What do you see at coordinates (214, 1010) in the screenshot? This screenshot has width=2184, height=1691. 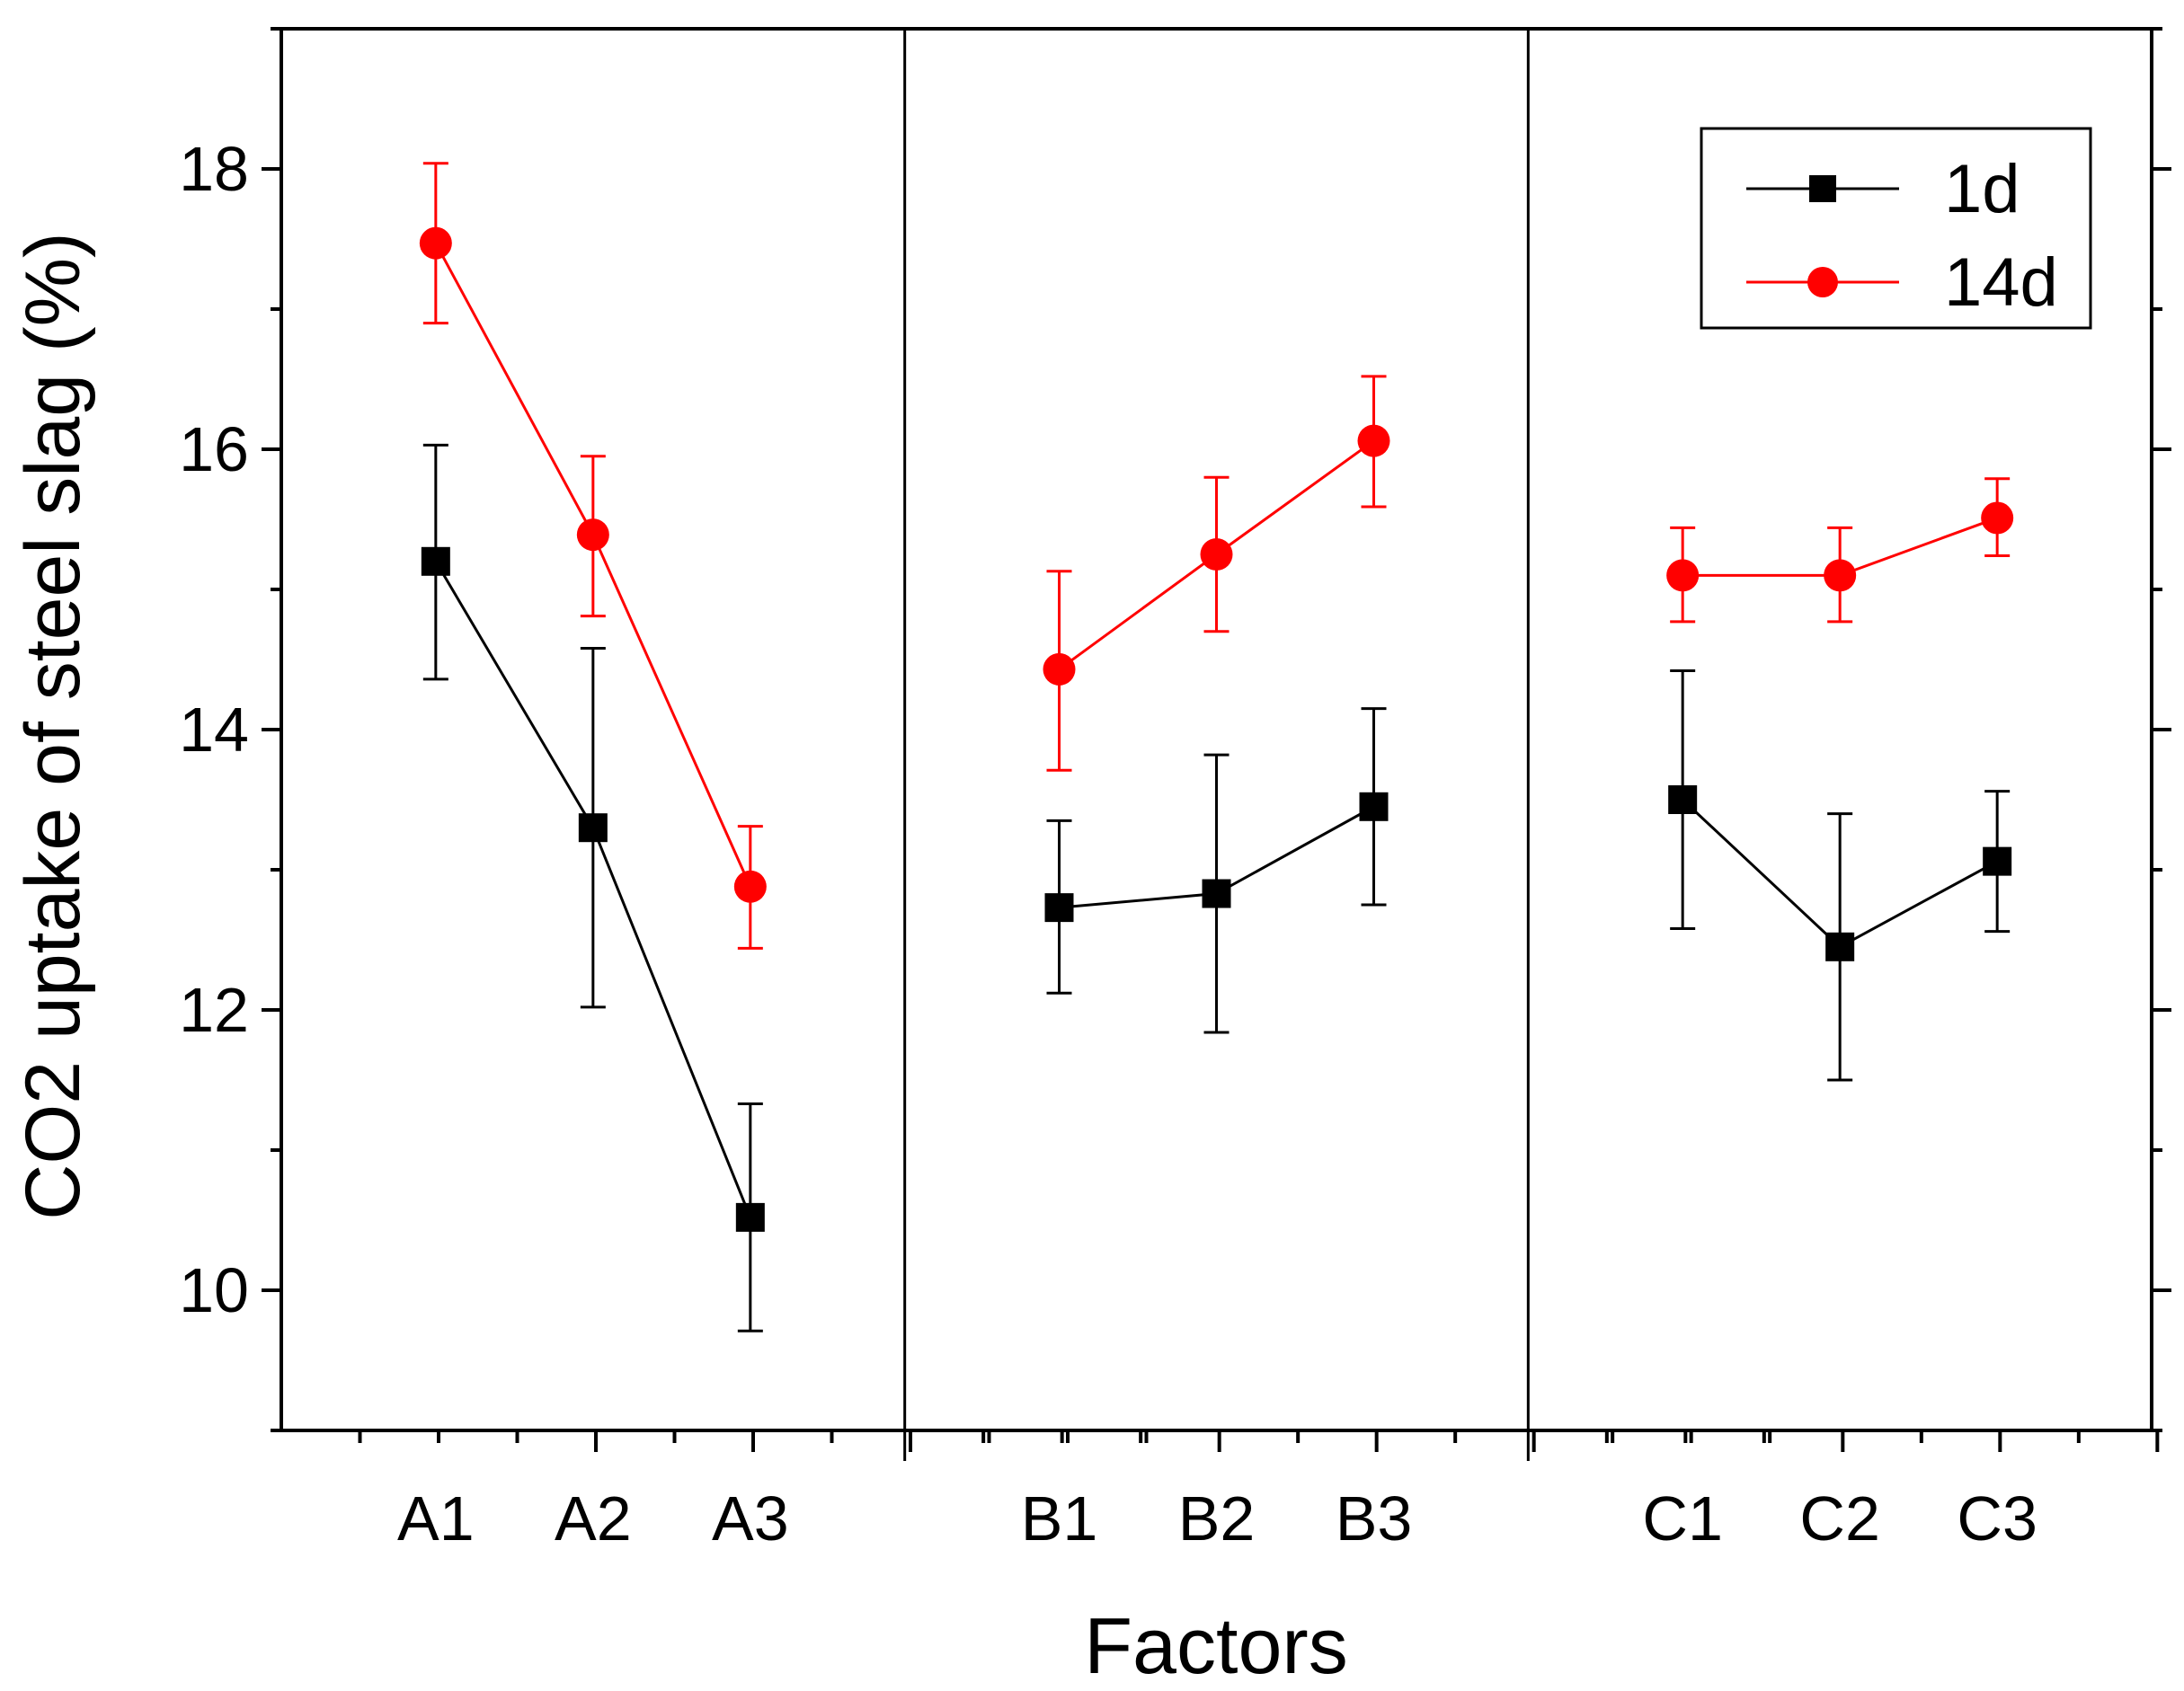 I see `y-tick-label: 12` at bounding box center [214, 1010].